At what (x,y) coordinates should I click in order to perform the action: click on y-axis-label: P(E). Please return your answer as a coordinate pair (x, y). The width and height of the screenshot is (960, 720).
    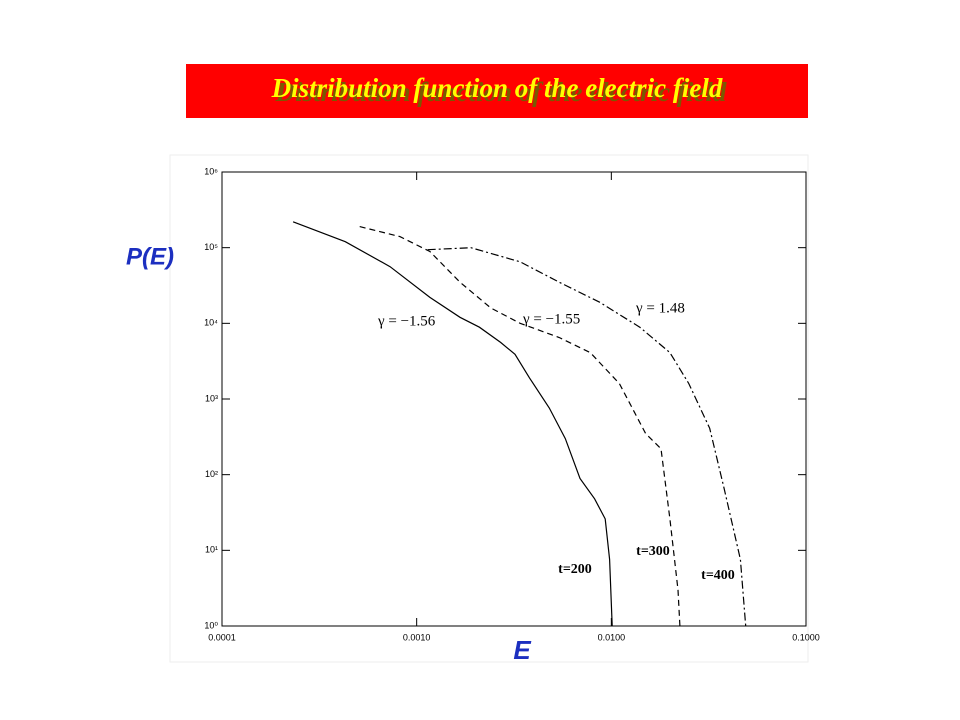
    Looking at the image, I should click on (150, 256).